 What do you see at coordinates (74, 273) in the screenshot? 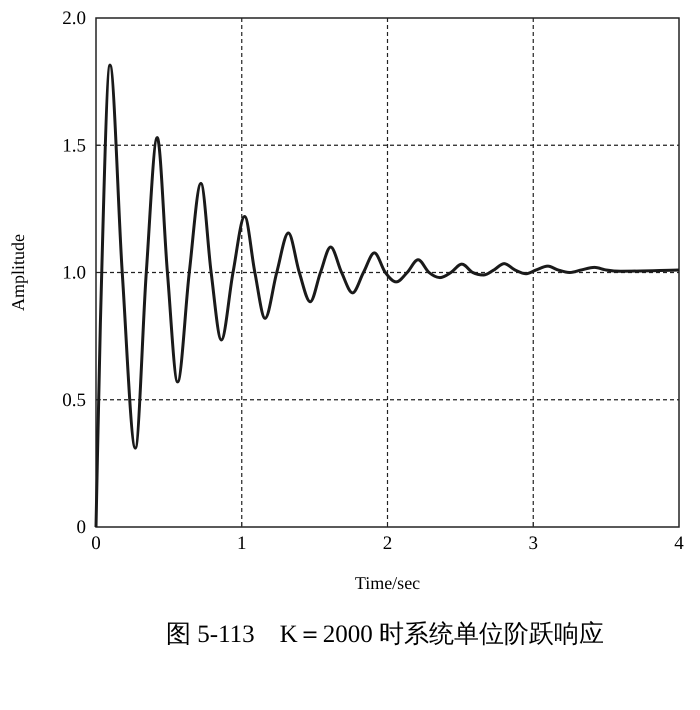
I see `y-tick-label: 1.0` at bounding box center [74, 273].